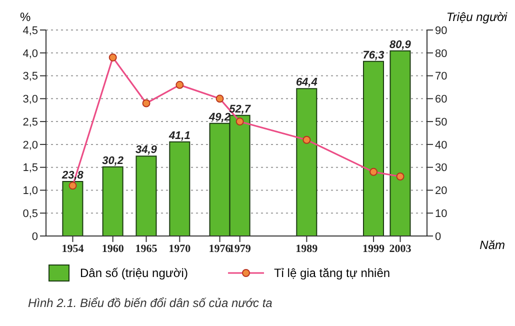 The image size is (515, 326). I want to click on data-label: 64,4, so click(307, 82).